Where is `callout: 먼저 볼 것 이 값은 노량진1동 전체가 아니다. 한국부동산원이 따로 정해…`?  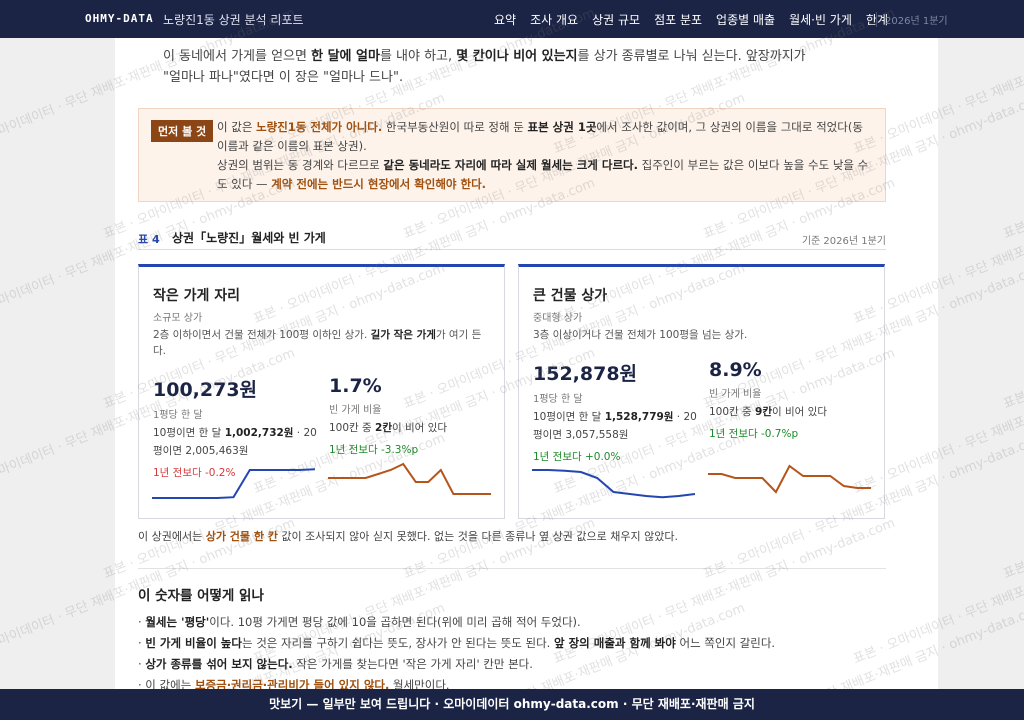 callout: 먼저 볼 것 이 값은 노량진1동 전체가 아니다. 한국부동산원이 따로 정해… is located at coordinates (512, 155).